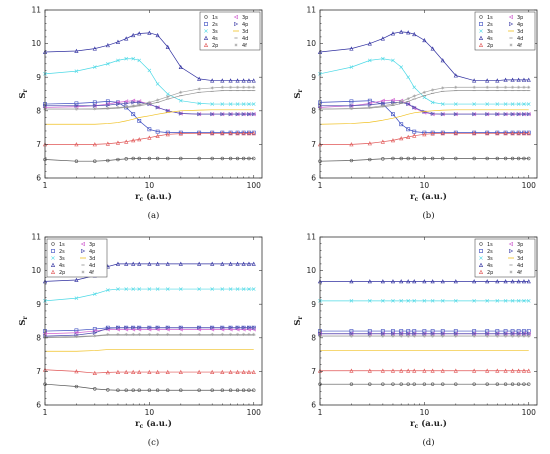  I want to click on legend-entry-4d: 4d, so click(241, 39).